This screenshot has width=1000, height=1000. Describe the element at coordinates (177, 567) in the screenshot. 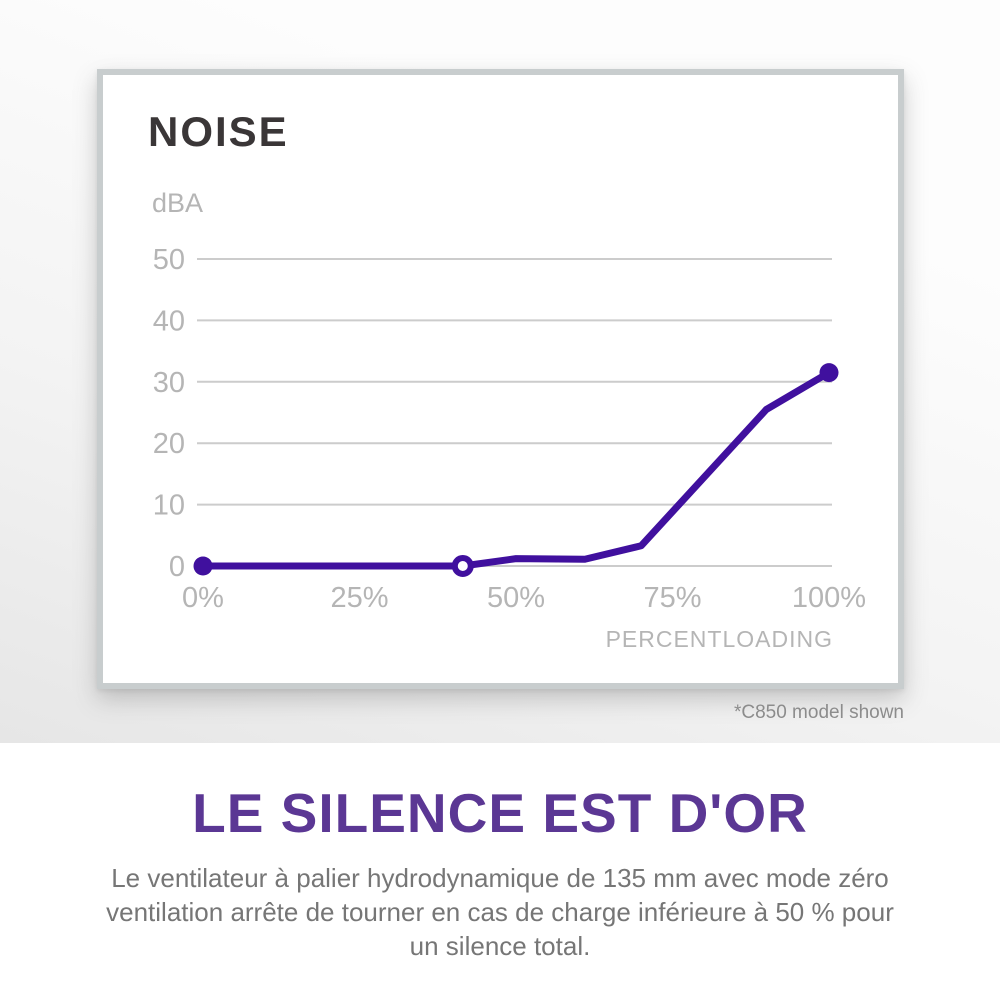

I see `y-tick-label: 0` at that location.